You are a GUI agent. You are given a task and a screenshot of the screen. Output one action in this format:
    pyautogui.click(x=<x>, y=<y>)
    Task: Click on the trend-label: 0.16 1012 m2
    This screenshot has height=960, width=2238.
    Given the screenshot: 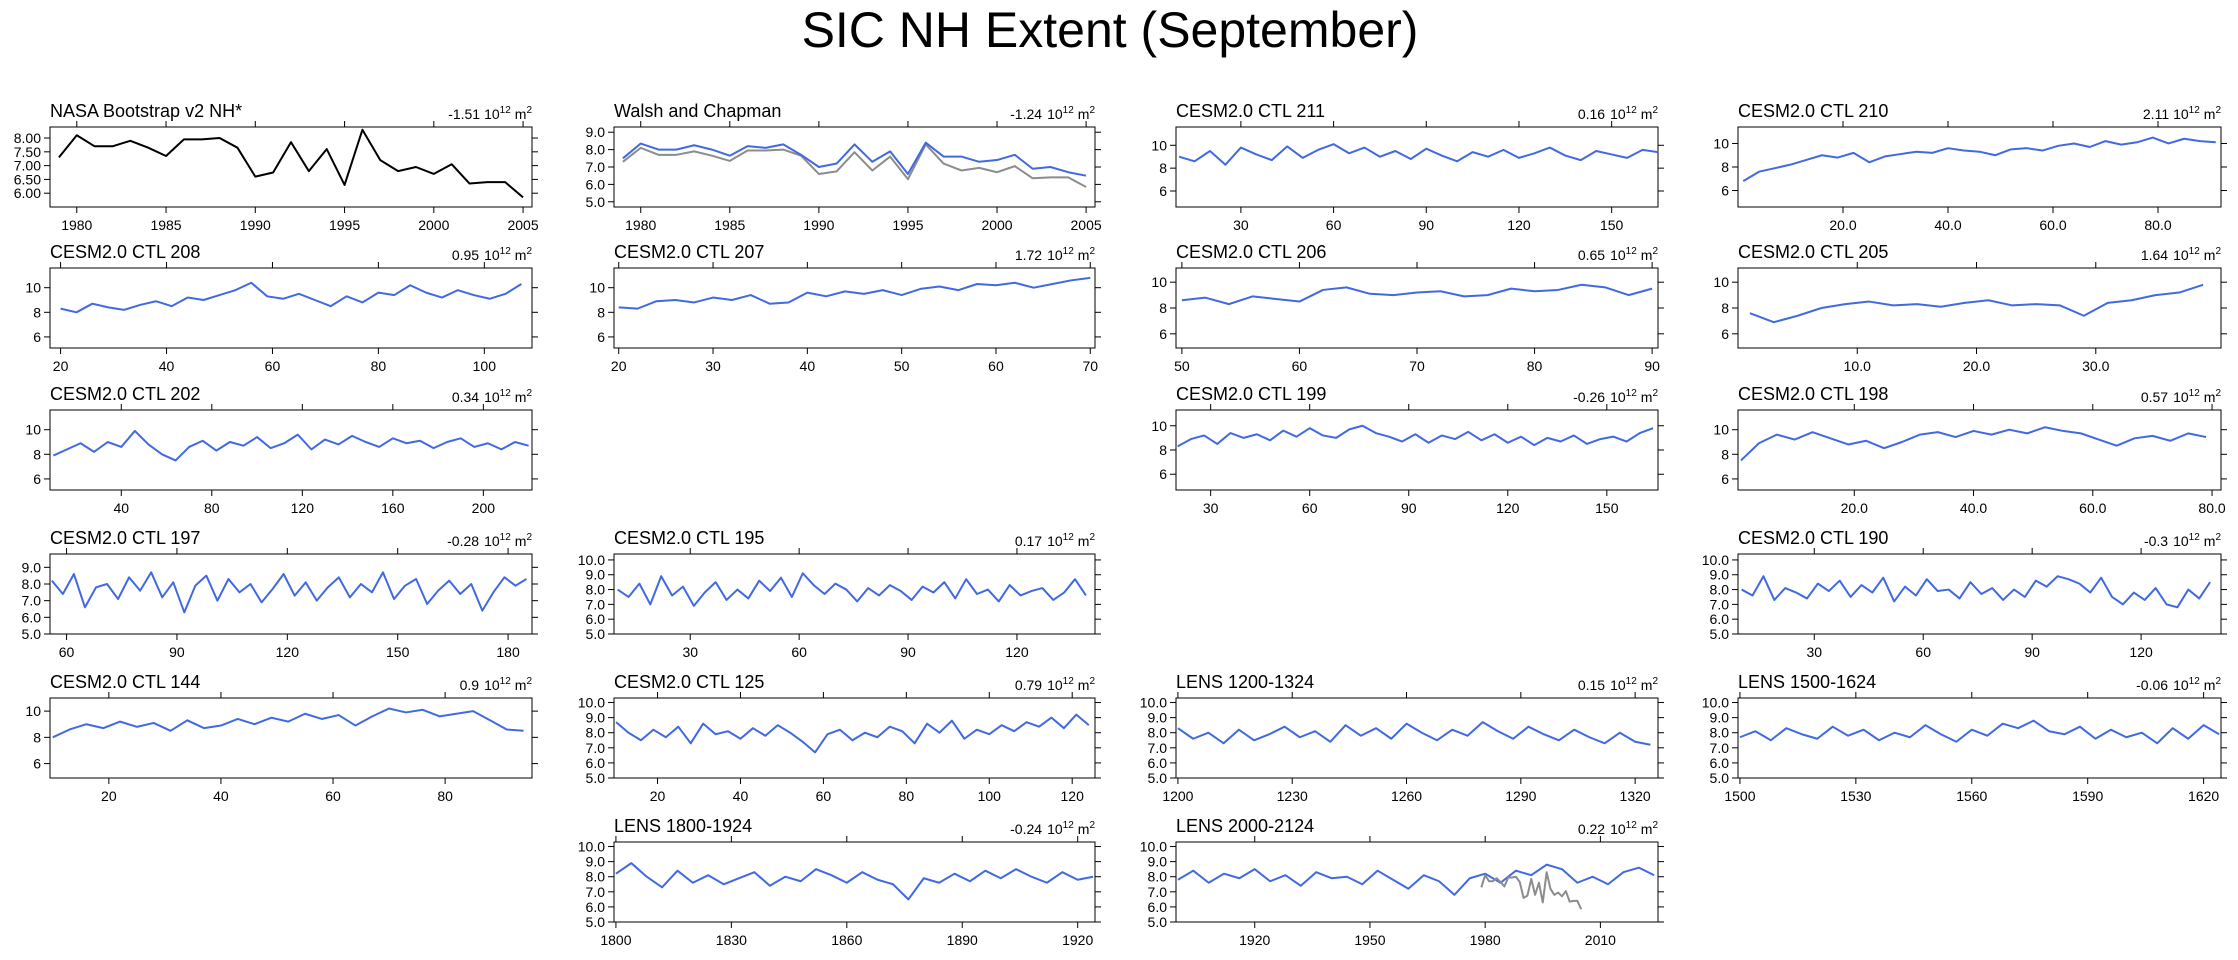 What is the action you would take?
    pyautogui.click(x=1618, y=113)
    